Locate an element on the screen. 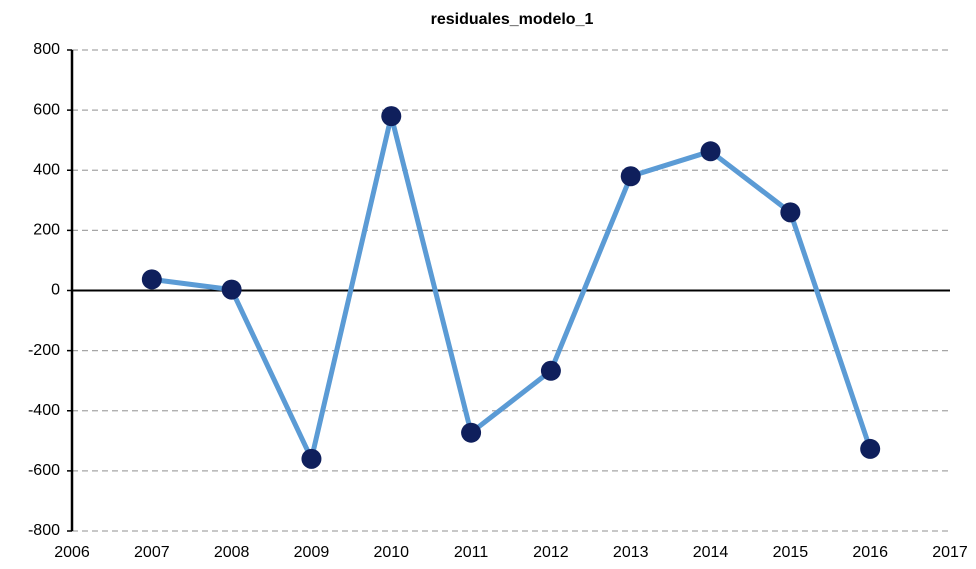 This screenshot has width=976, height=569. y-tick-label: -800 is located at coordinates (44, 530).